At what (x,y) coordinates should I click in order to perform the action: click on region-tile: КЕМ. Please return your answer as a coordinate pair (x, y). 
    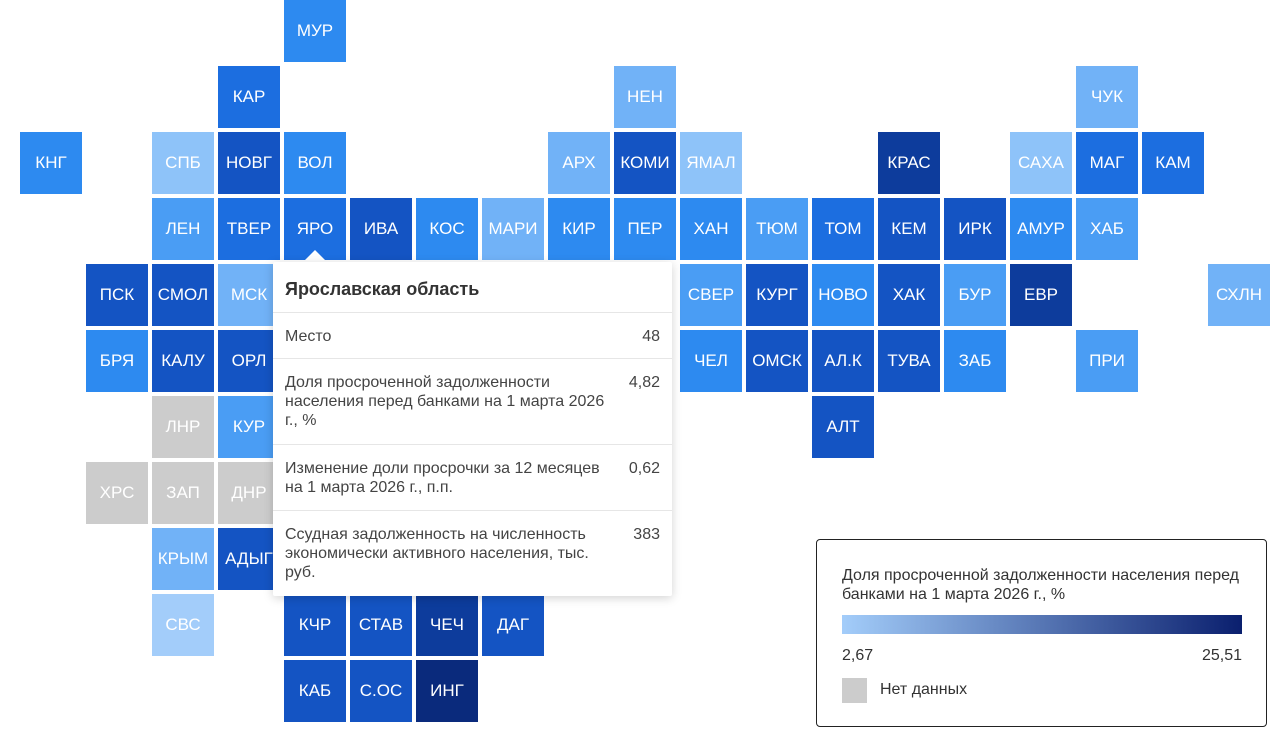
    Looking at the image, I should click on (909, 229).